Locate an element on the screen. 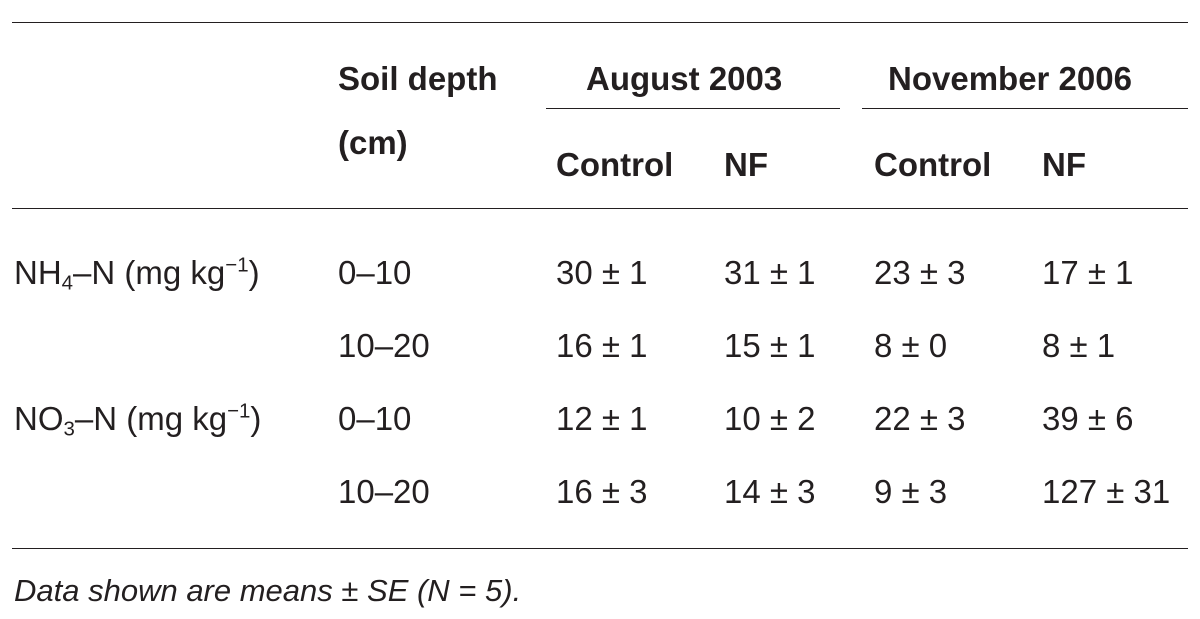 Image resolution: width=1200 pixels, height=619 pixels. table-cell-nov-control: 23 ± 3 is located at coordinates (920, 272).